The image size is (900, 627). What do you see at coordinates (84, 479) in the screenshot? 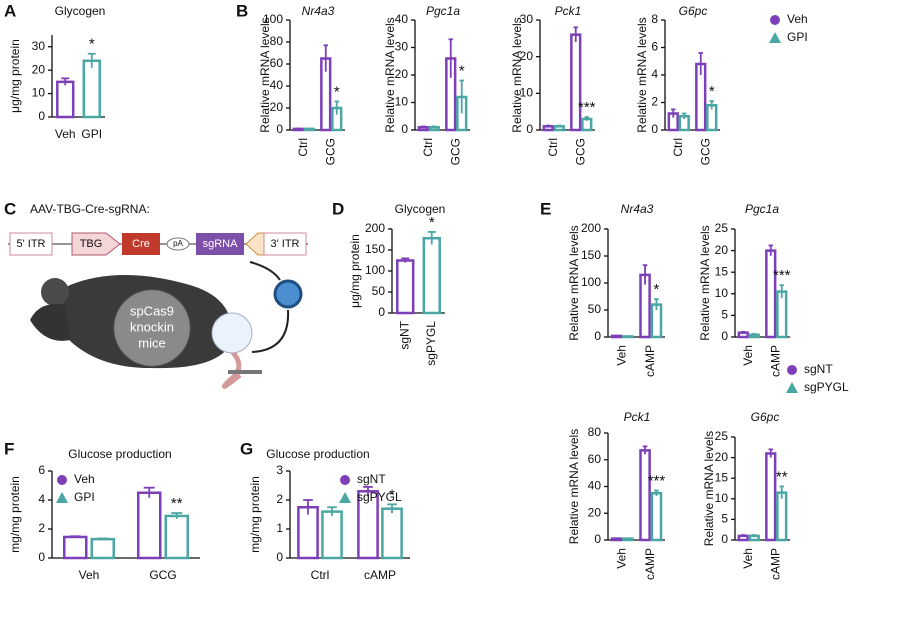
I see `legend-label: Veh` at bounding box center [84, 479].